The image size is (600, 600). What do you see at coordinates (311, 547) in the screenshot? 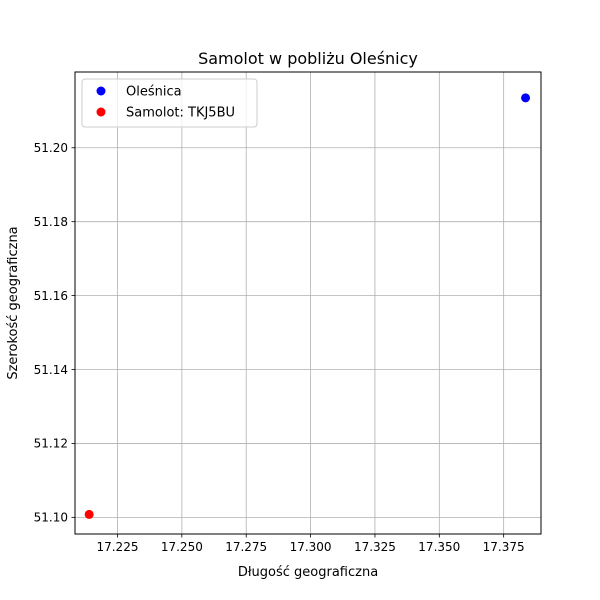
I see `x-tick-label: 17.300` at bounding box center [311, 547].